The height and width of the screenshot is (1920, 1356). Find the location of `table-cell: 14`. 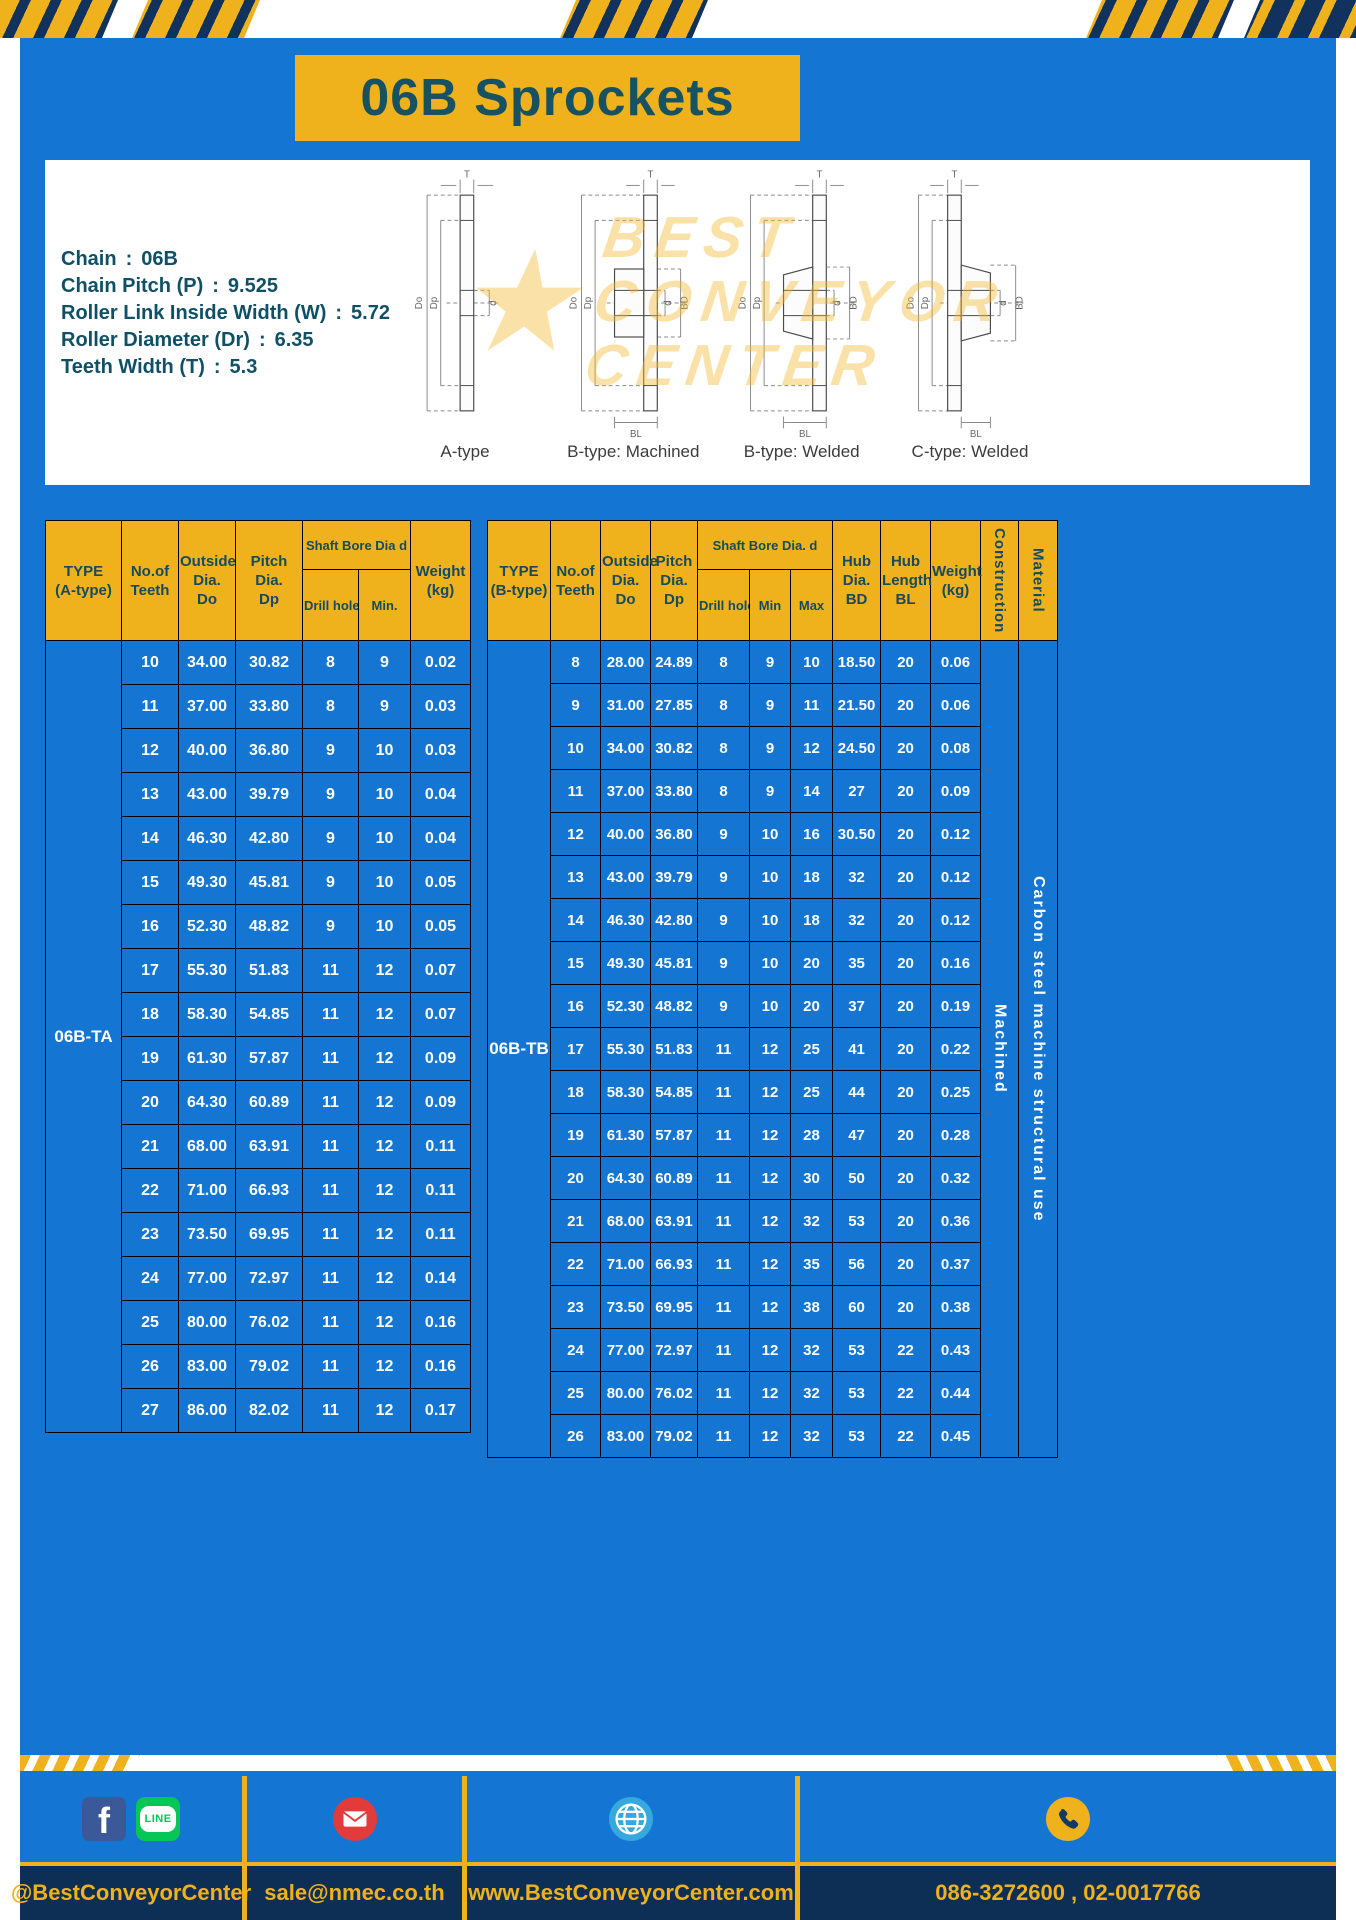

table-cell: 14 is located at coordinates (150, 838).